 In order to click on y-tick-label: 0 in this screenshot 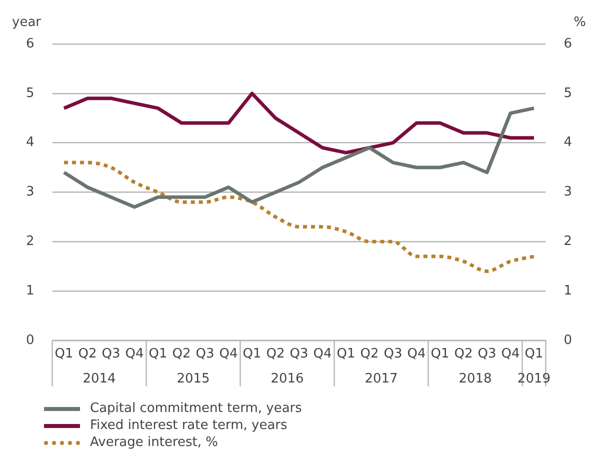, I will do `click(30, 340)`.